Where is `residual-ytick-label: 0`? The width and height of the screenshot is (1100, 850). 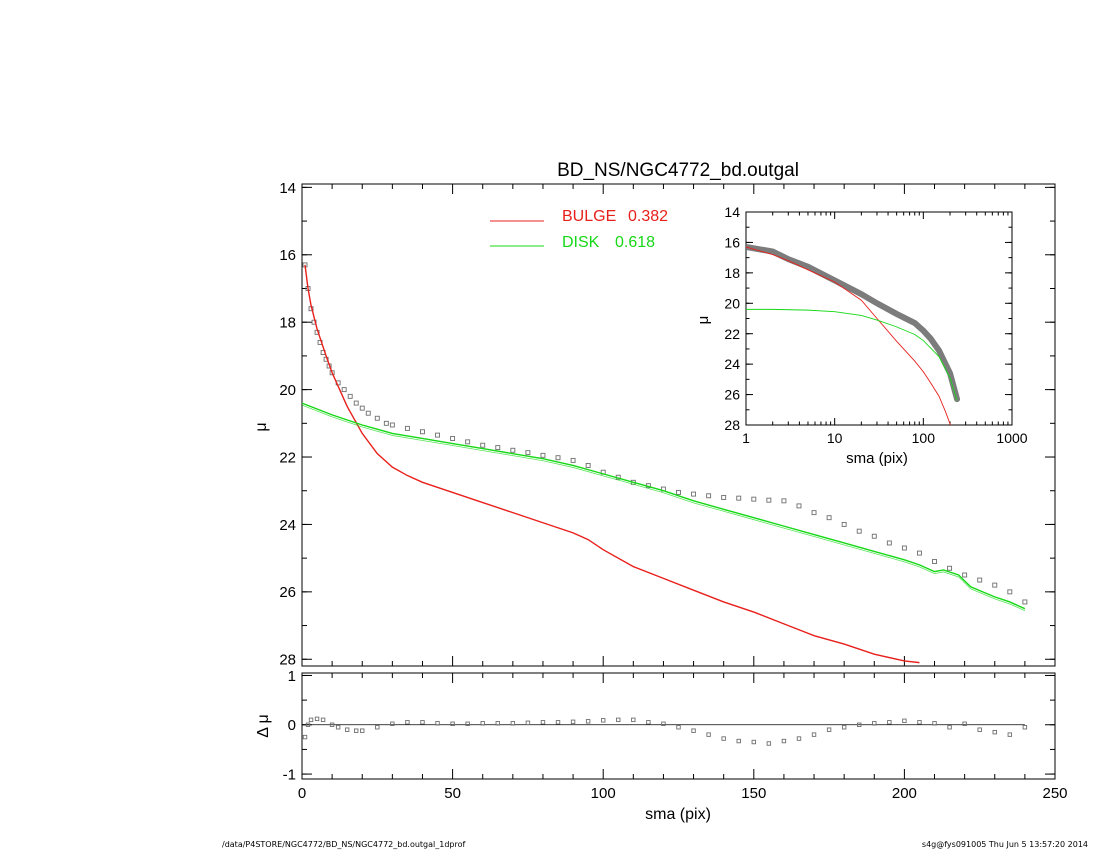 residual-ytick-label: 0 is located at coordinates (292, 725).